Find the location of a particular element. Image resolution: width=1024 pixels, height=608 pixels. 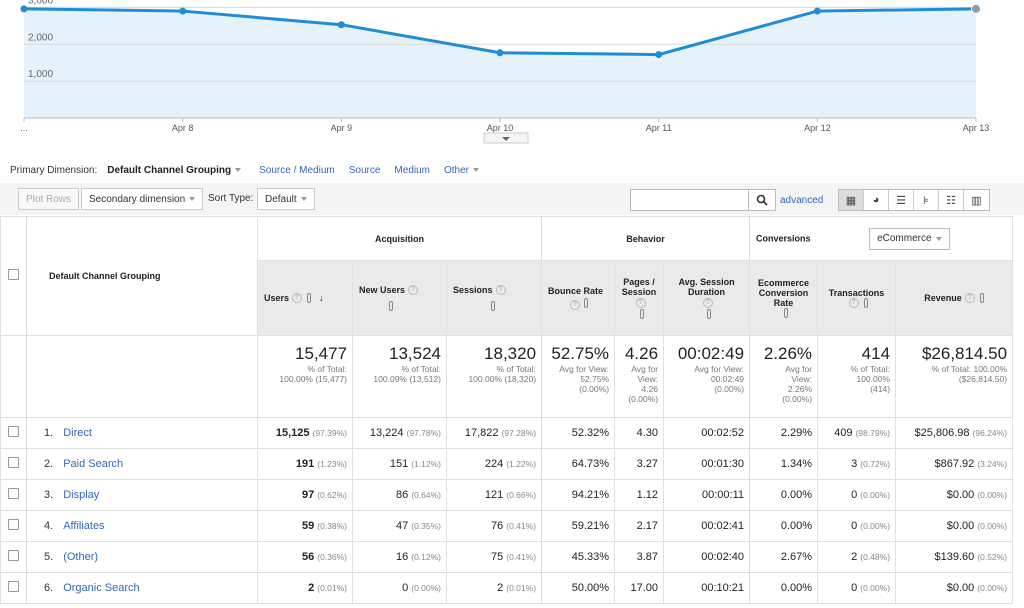

cell-pages: 4.30 is located at coordinates (639, 433).